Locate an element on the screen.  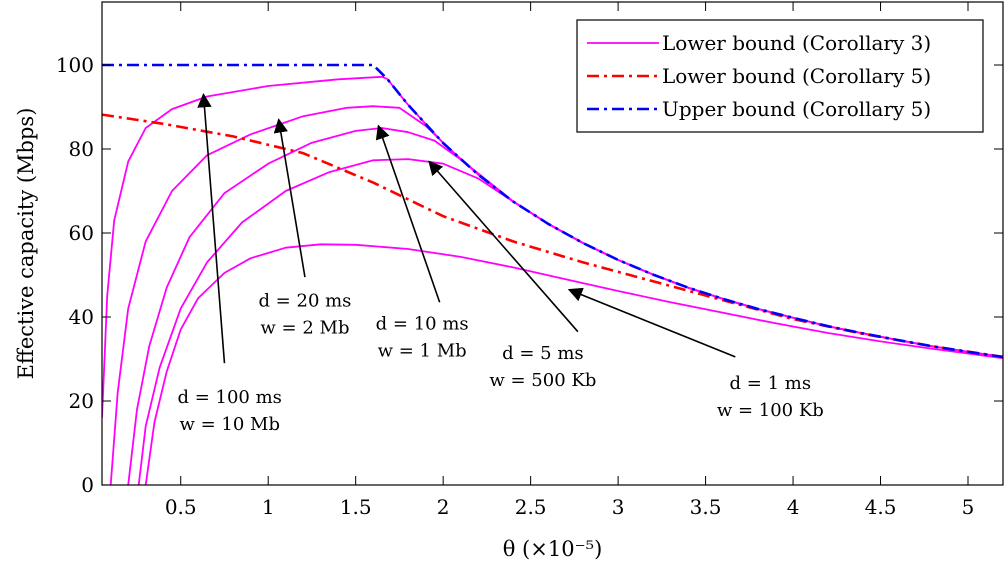
x-tick-label: 4.5 is located at coordinates (881, 507).